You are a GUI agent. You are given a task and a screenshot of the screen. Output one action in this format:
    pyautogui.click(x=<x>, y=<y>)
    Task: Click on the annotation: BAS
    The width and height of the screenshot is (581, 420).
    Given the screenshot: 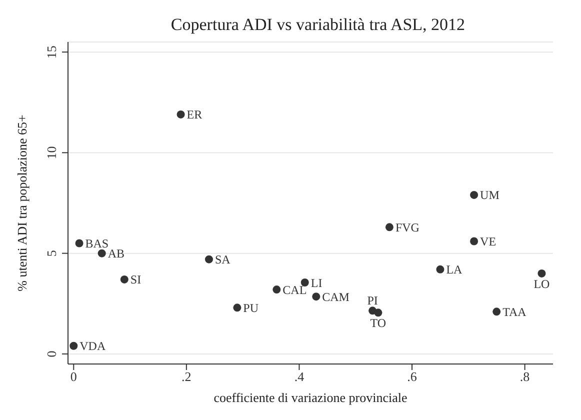 What is the action you would take?
    pyautogui.click(x=97, y=243)
    